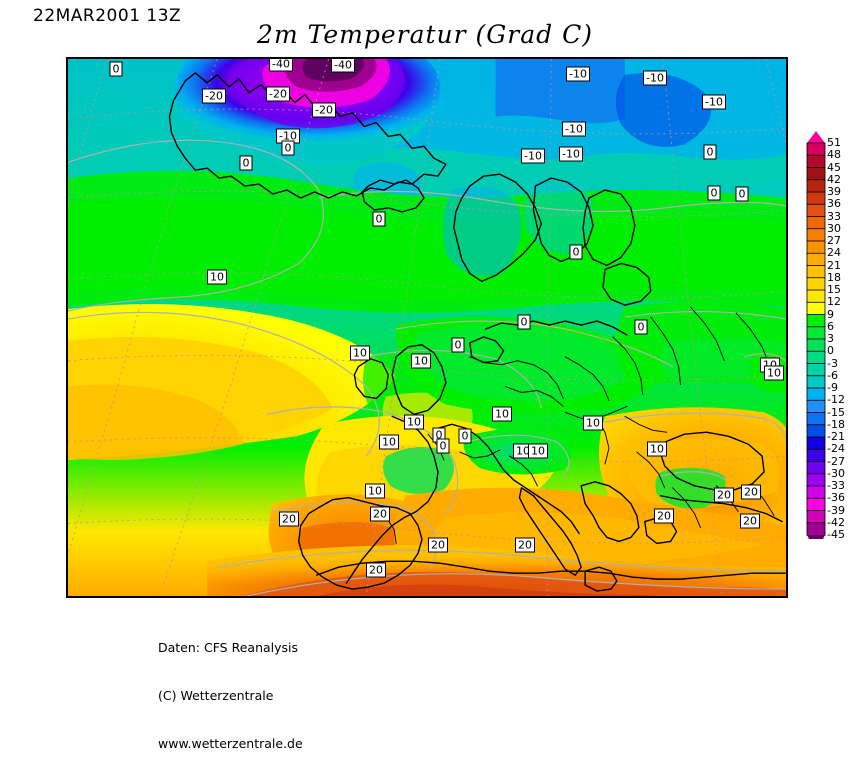 This screenshot has width=850, height=784. What do you see at coordinates (836, 510) in the screenshot?
I see `colorbar-tick-label: -39` at bounding box center [836, 510].